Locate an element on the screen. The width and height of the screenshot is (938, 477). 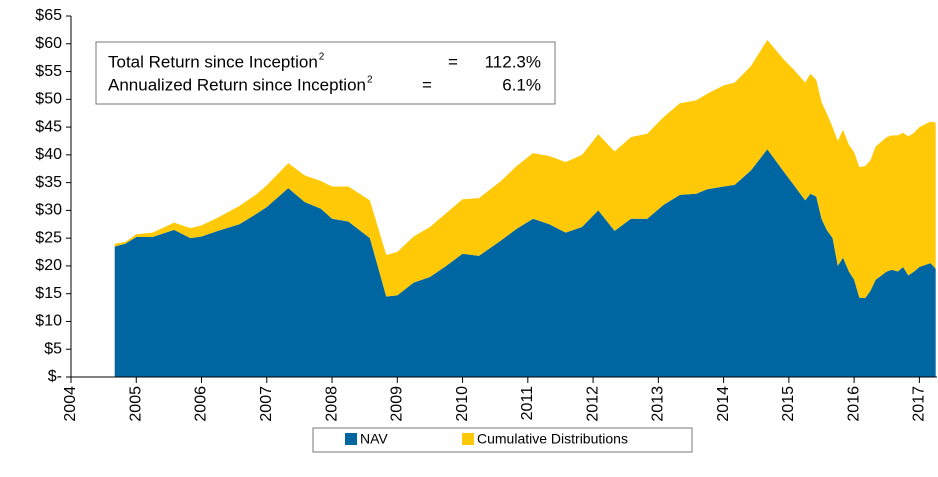
y-tick-label: $55 is located at coordinates (48, 71).